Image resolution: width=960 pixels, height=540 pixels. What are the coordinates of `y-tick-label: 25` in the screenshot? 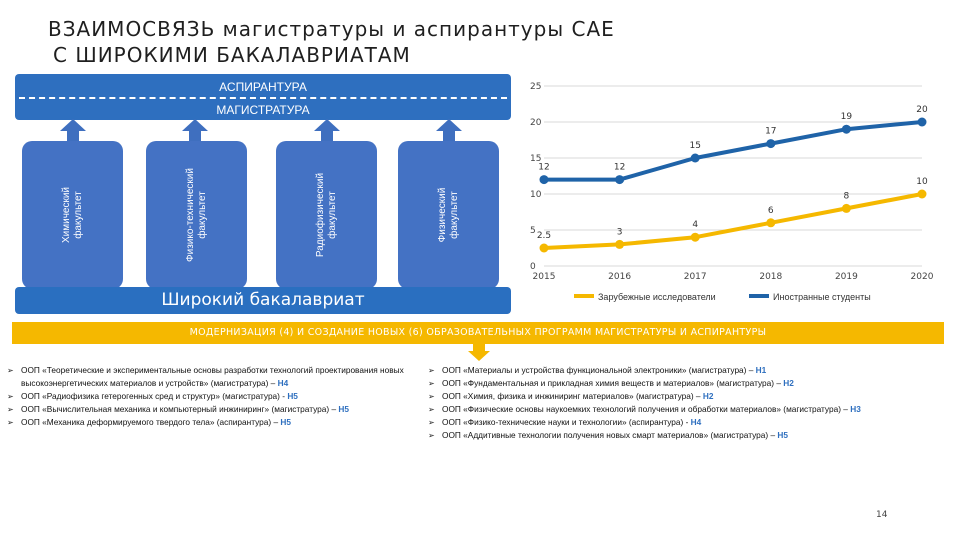 It's located at (535, 87).